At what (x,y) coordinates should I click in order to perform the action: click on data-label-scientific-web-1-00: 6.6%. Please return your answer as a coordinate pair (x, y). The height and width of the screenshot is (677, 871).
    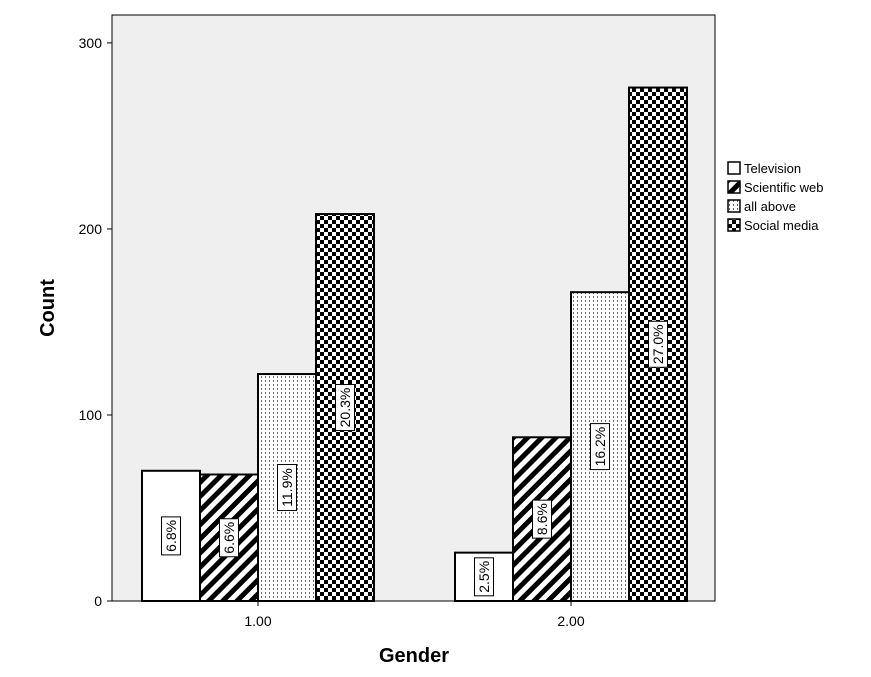
    Looking at the image, I should click on (229, 538).